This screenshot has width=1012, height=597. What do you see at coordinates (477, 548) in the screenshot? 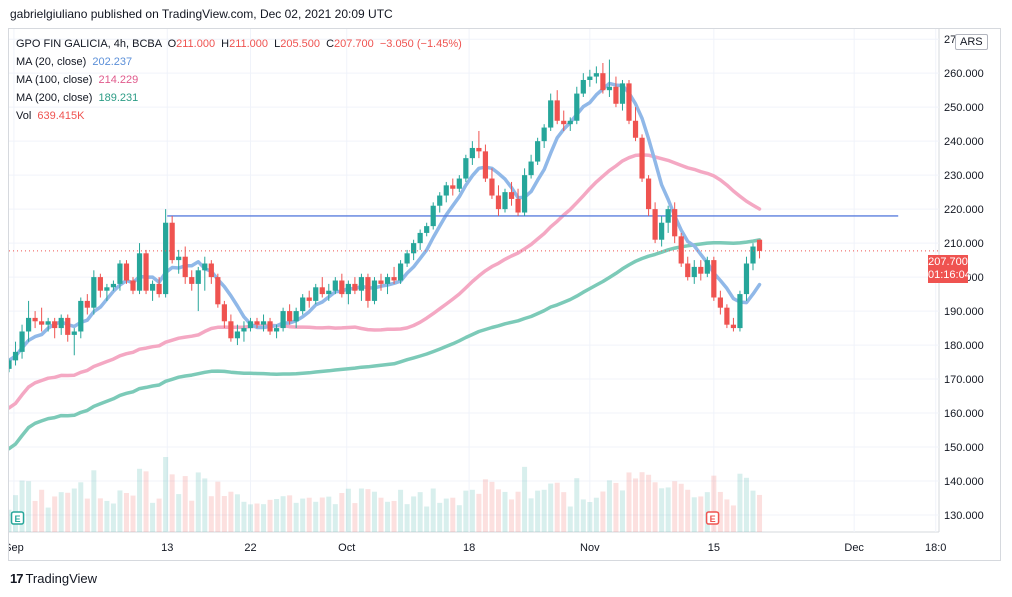
I see `time-axis: Sep 13 22 Oct 18 Nov 15 Dec 18:0` at bounding box center [477, 548].